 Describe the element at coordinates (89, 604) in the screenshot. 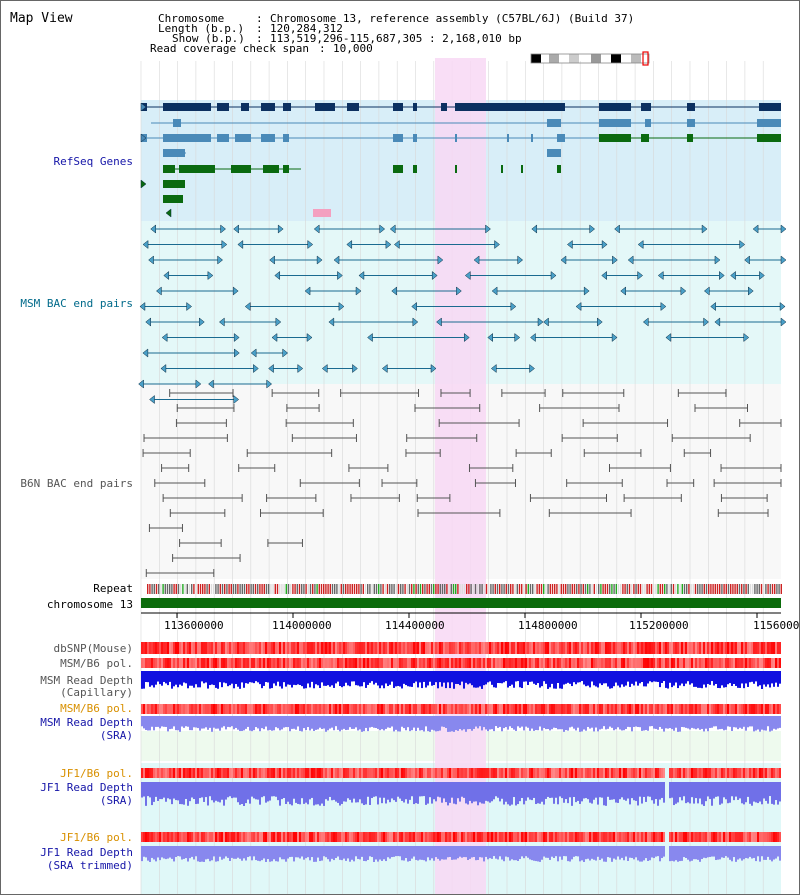

I see `label-chromosome: chromosome 13` at that location.